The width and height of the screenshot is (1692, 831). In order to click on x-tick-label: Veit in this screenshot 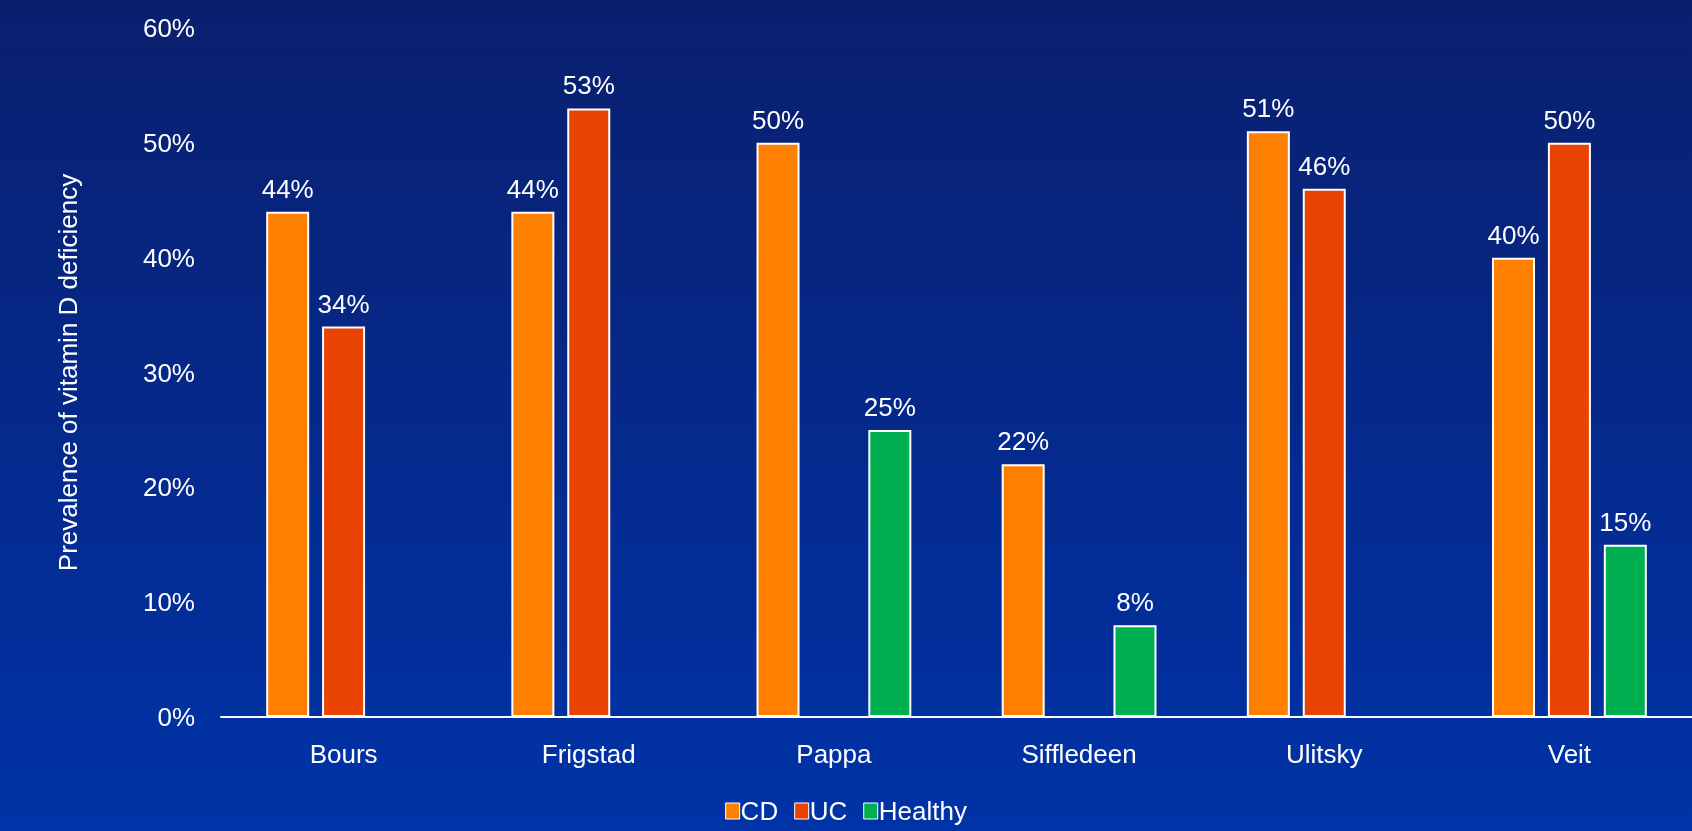, I will do `click(1569, 754)`.